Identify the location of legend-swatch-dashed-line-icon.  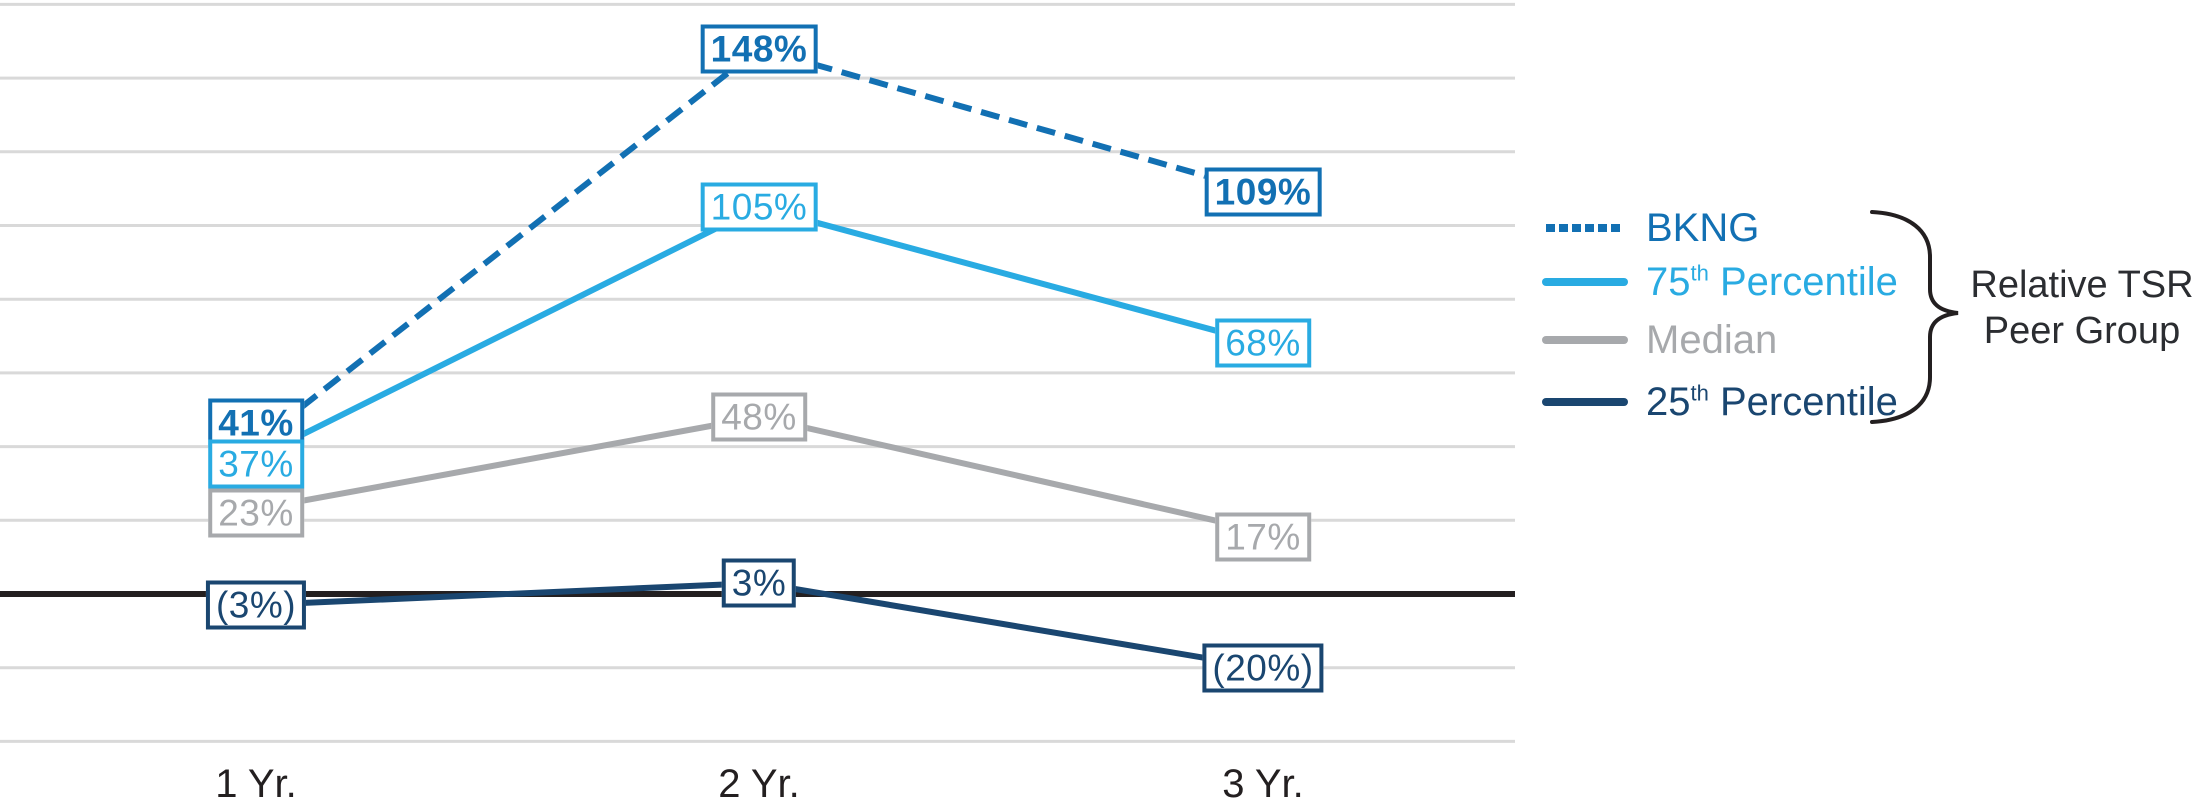
(1585, 228).